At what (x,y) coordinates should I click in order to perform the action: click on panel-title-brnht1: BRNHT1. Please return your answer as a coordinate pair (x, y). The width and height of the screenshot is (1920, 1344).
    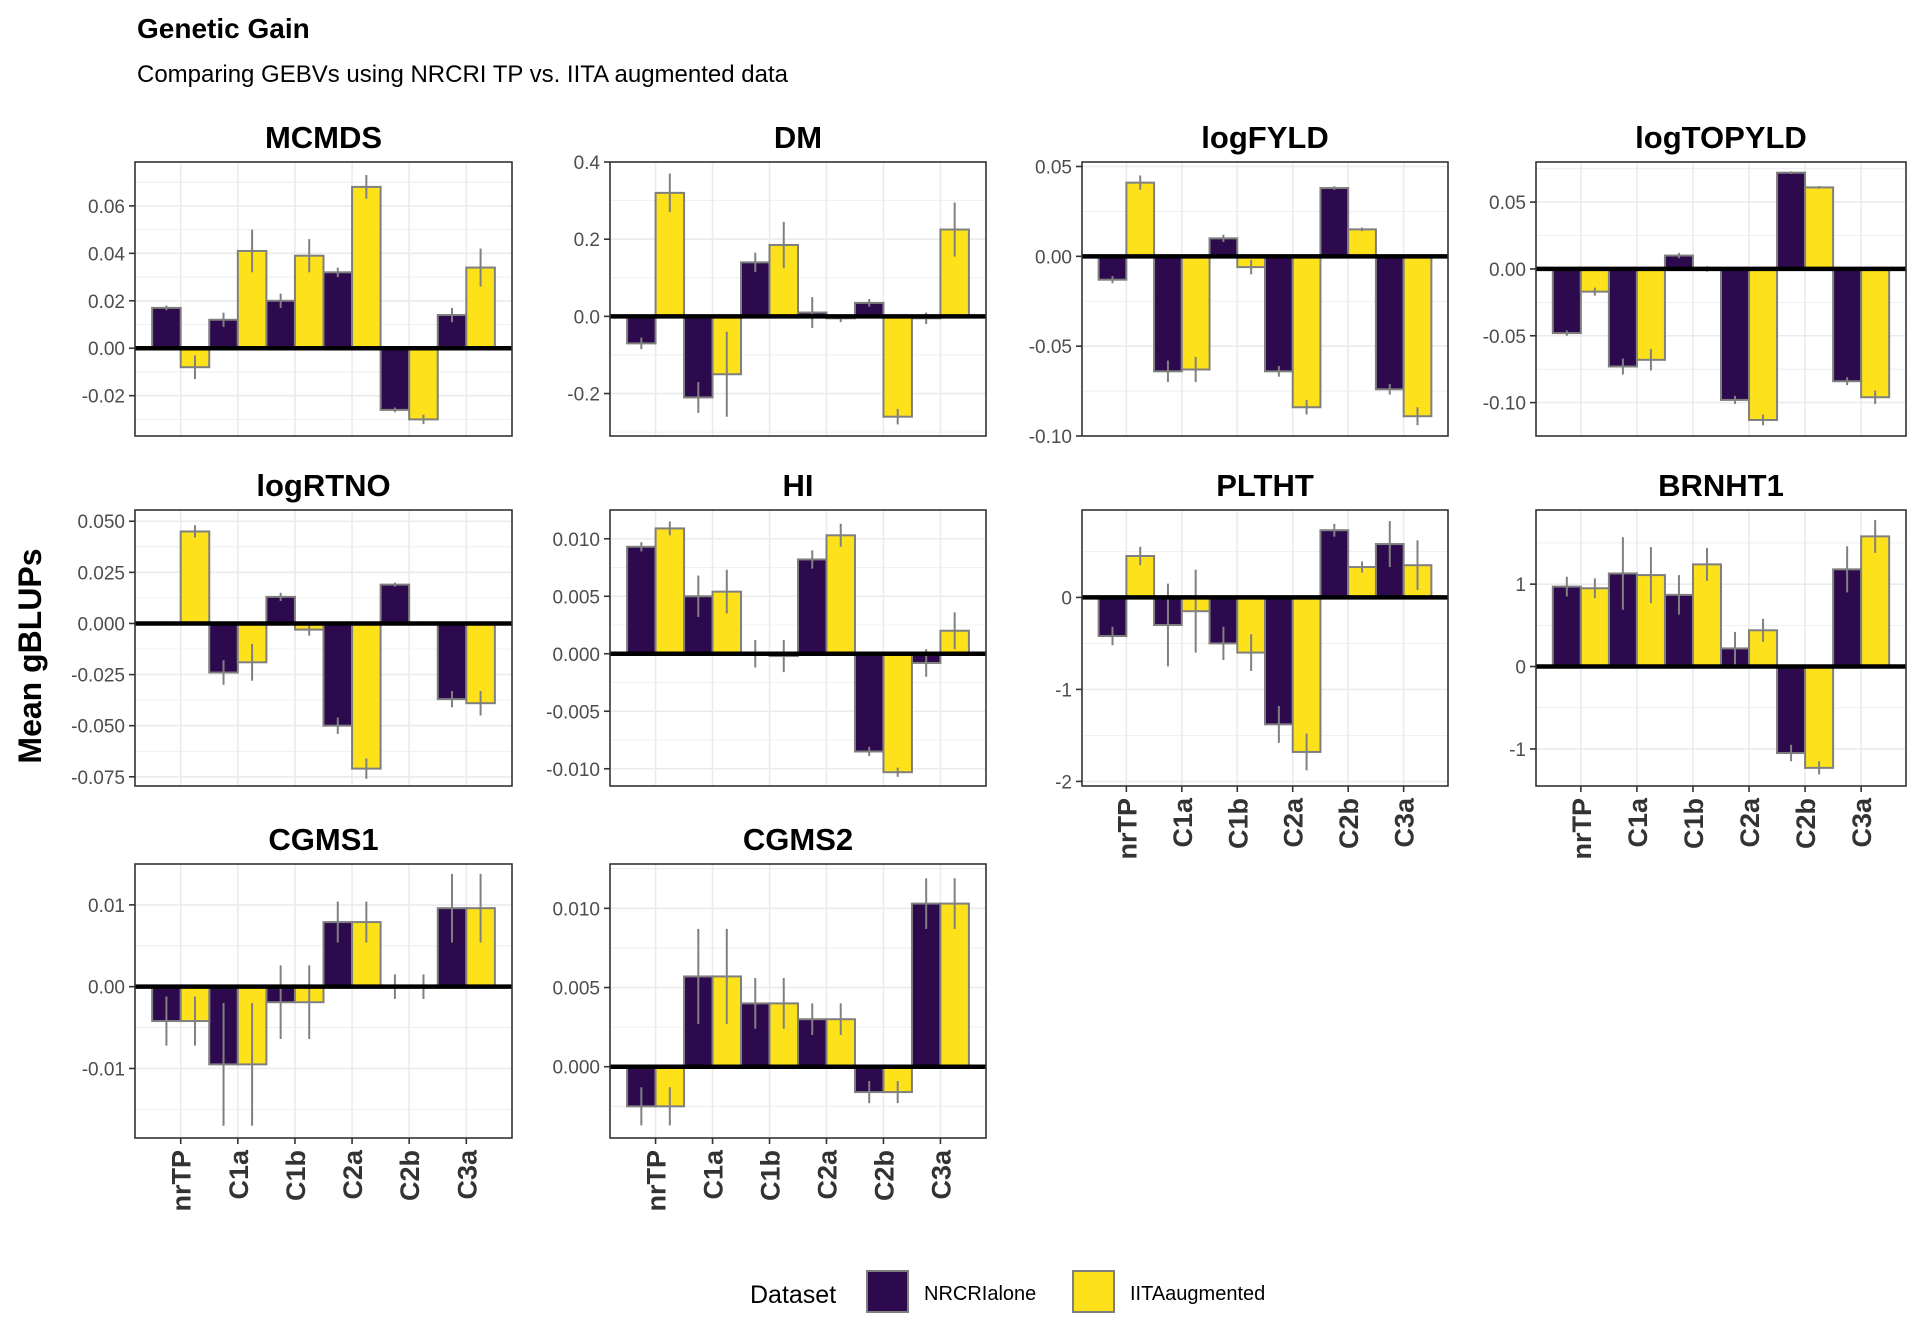
    Looking at the image, I should click on (1721, 485).